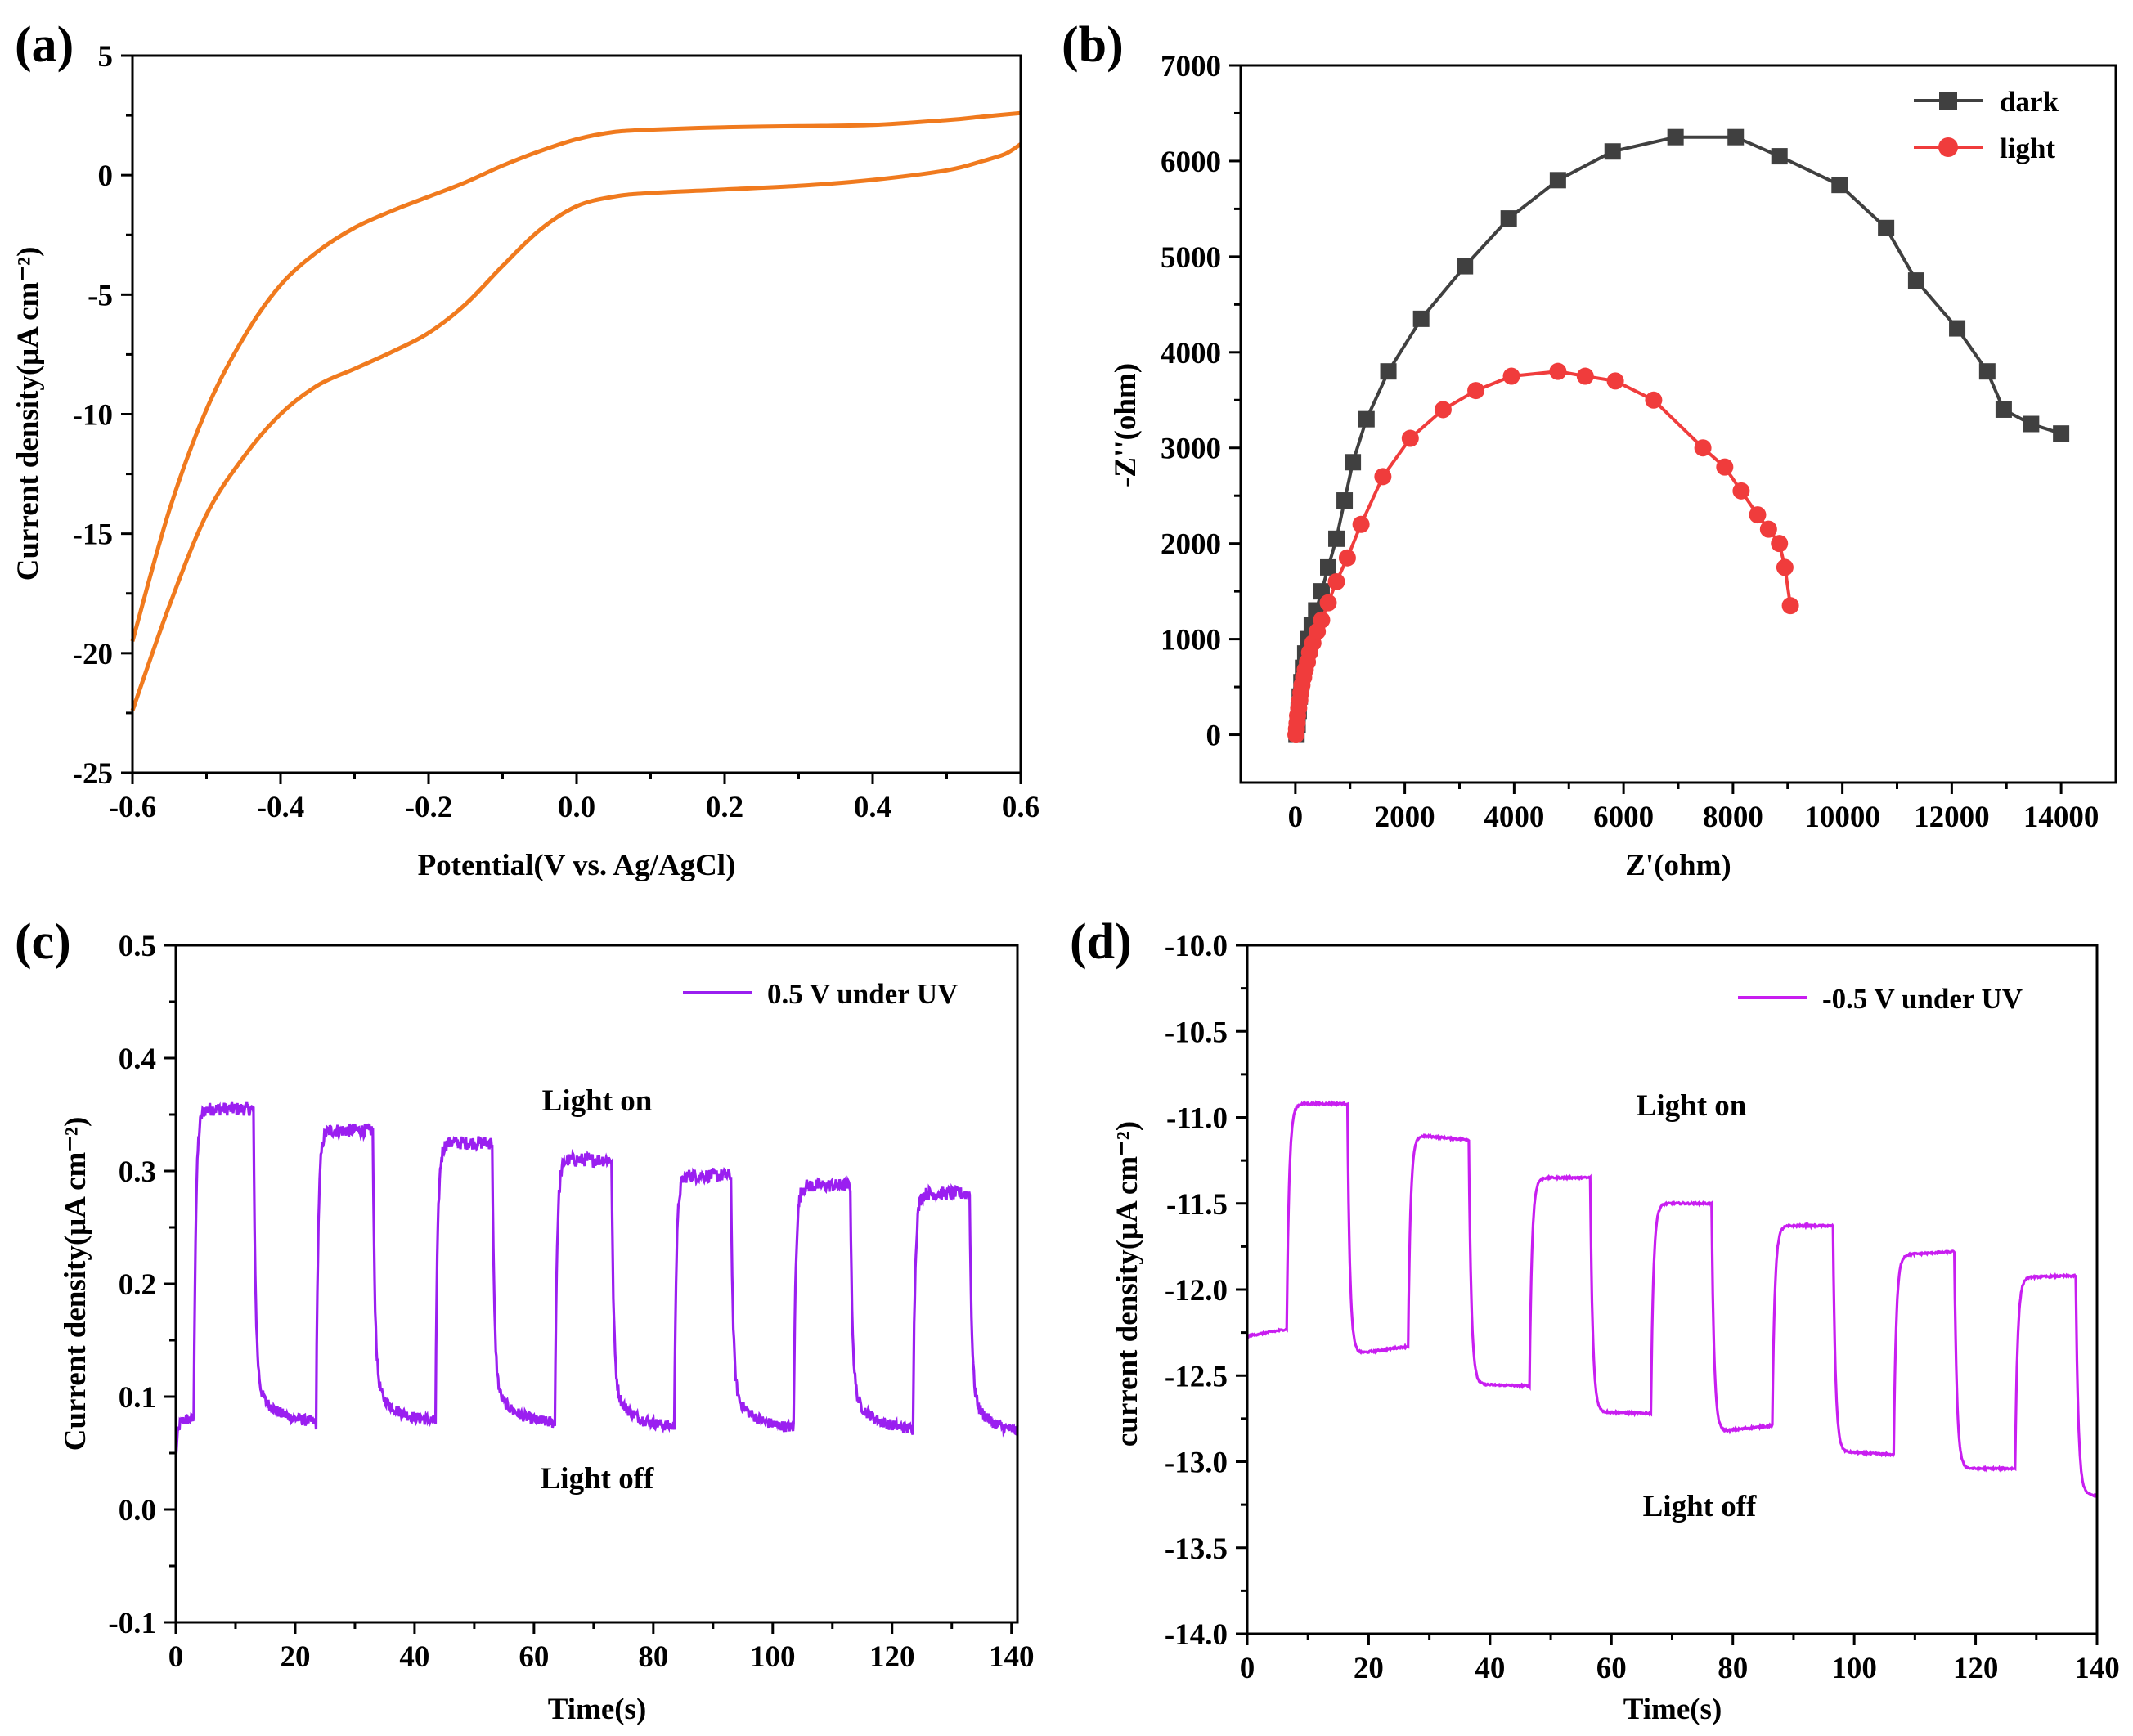 The image size is (2133, 1736). What do you see at coordinates (1021, 807) in the screenshot?
I see `x-tick-label: 0.6` at bounding box center [1021, 807].